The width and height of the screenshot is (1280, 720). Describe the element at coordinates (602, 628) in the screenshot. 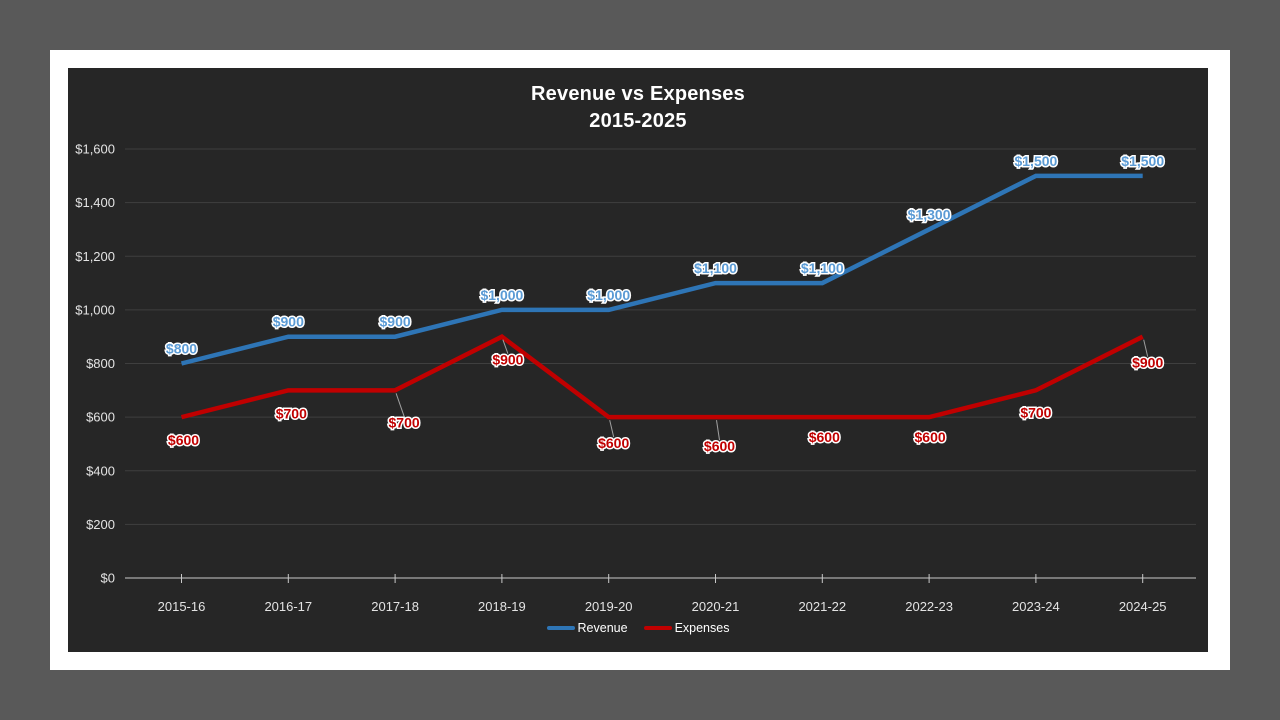

I see `revenue-legend-label: Revenue` at that location.